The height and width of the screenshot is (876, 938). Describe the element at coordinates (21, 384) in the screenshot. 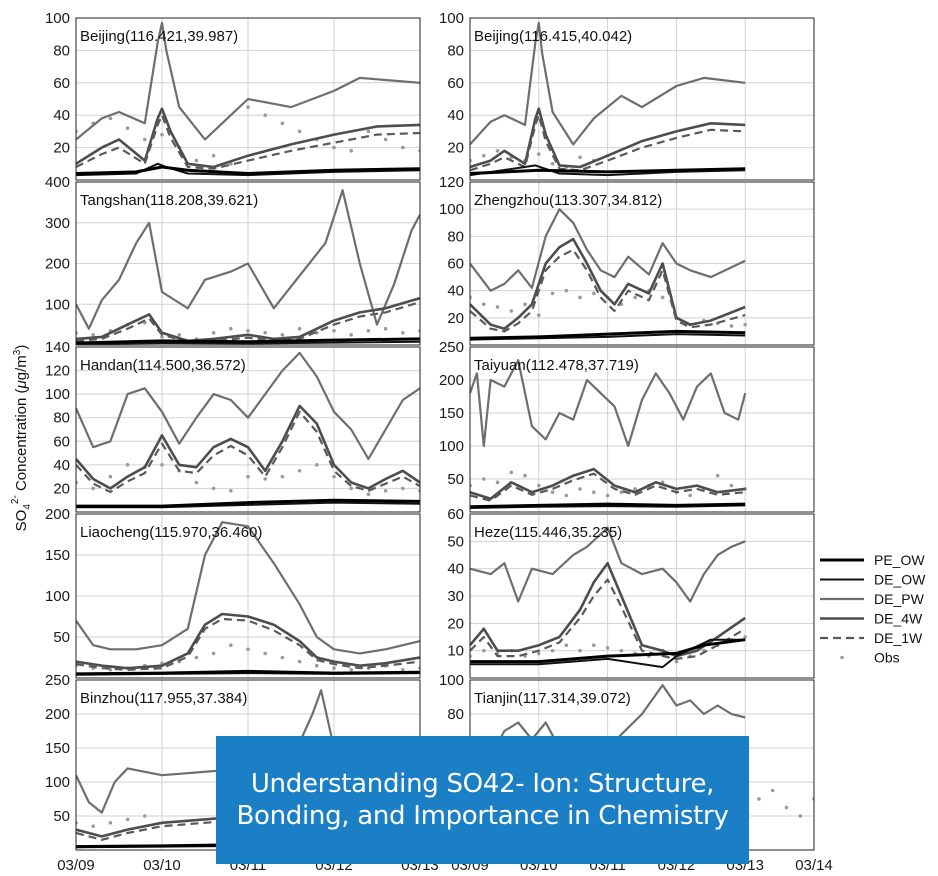

I see `y-axis-label-mu: μ` at that location.